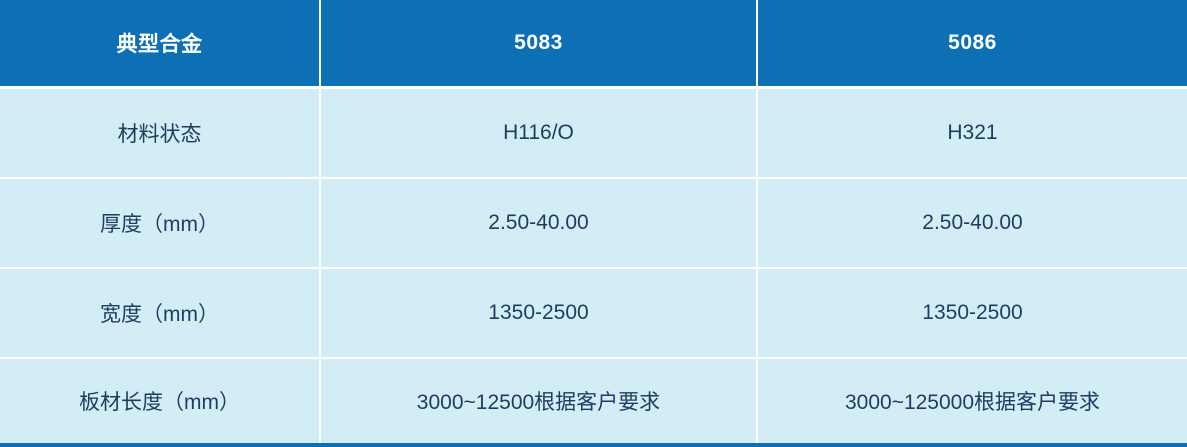 The height and width of the screenshot is (447, 1187). What do you see at coordinates (972, 133) in the screenshot?
I see `cell-value: H321` at bounding box center [972, 133].